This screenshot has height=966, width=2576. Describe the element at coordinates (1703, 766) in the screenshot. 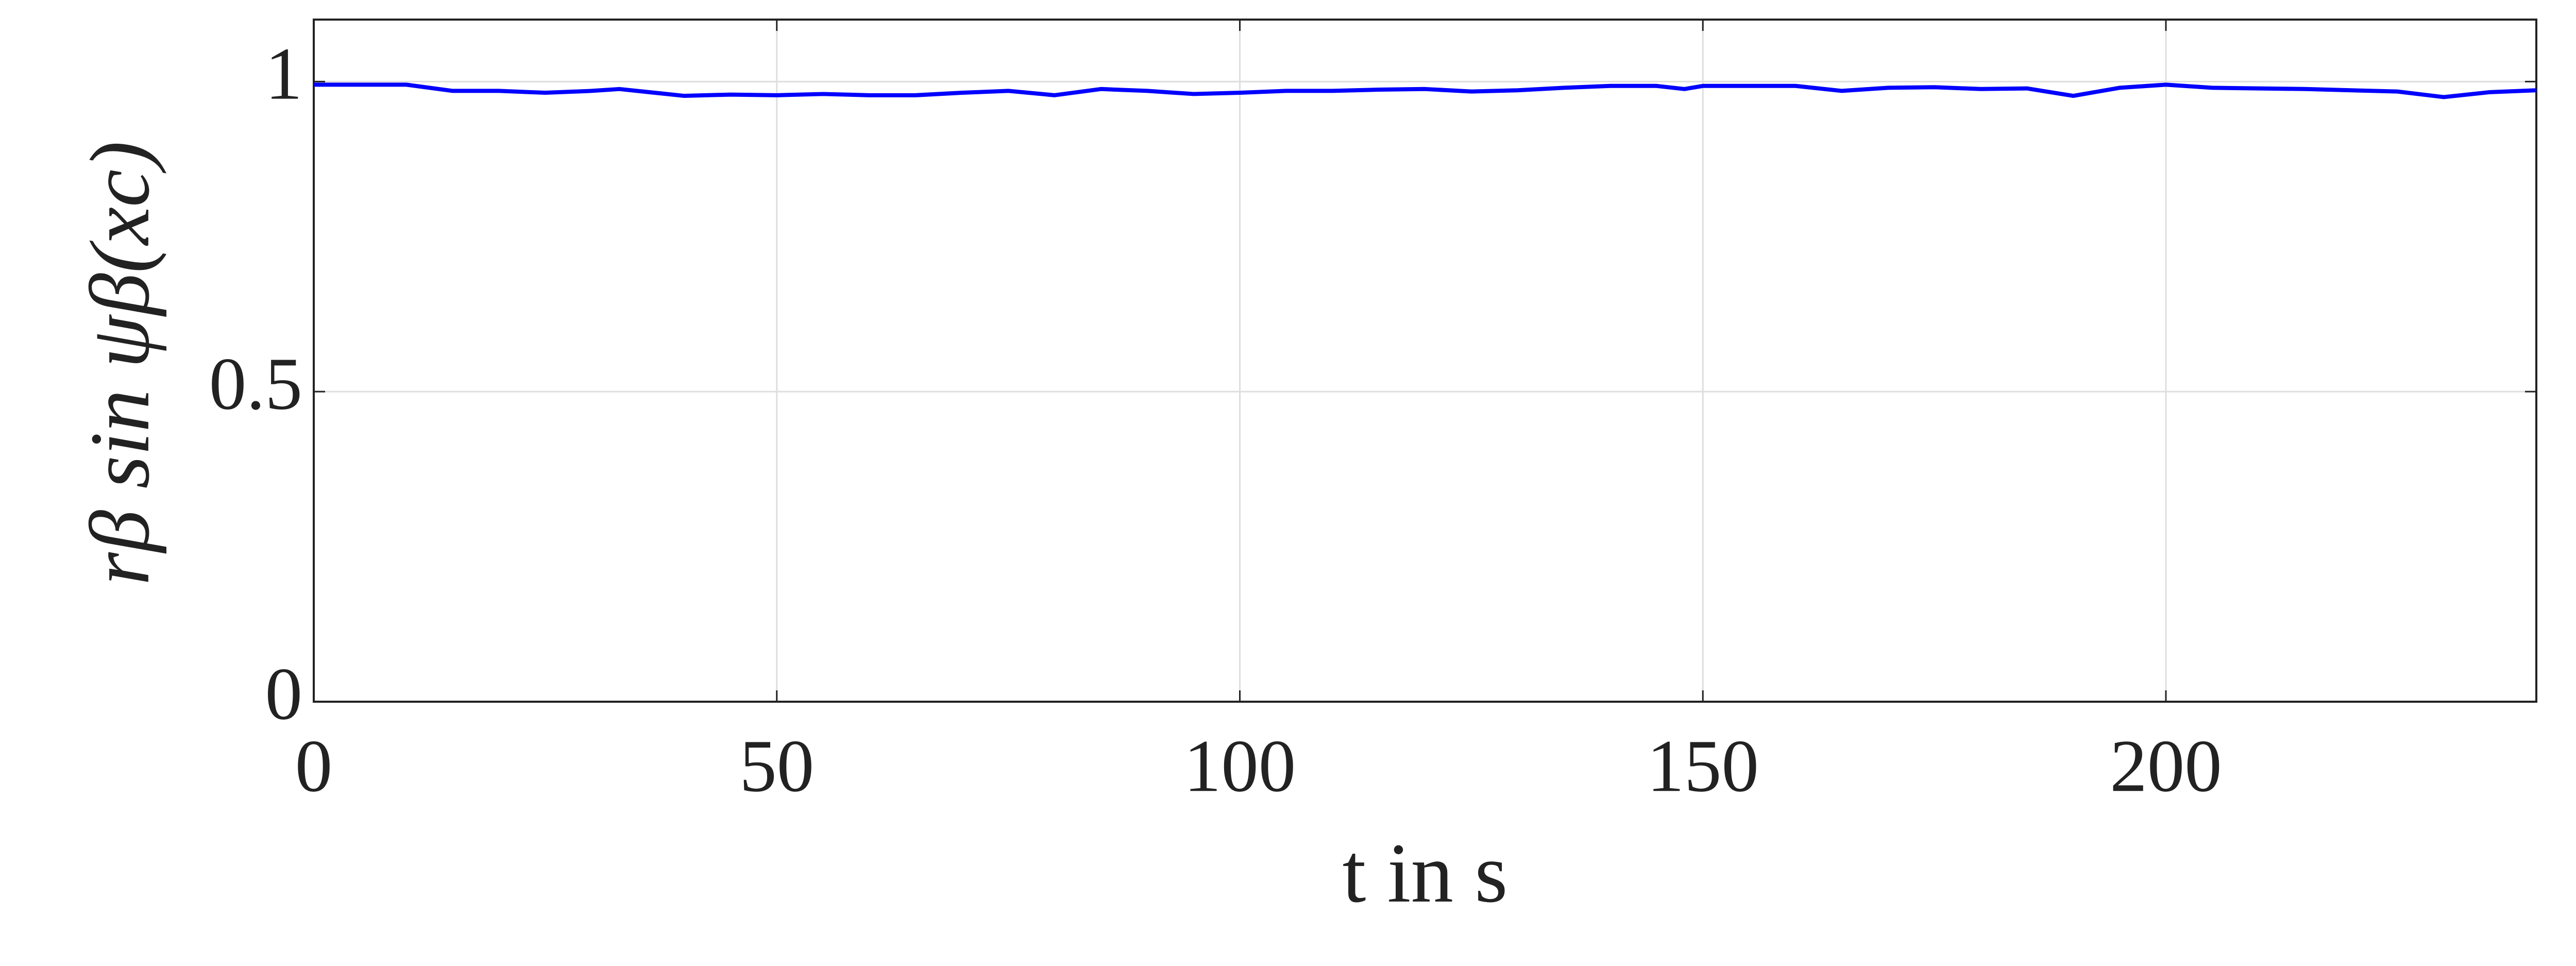

I see `x-tick-label: 150` at that location.